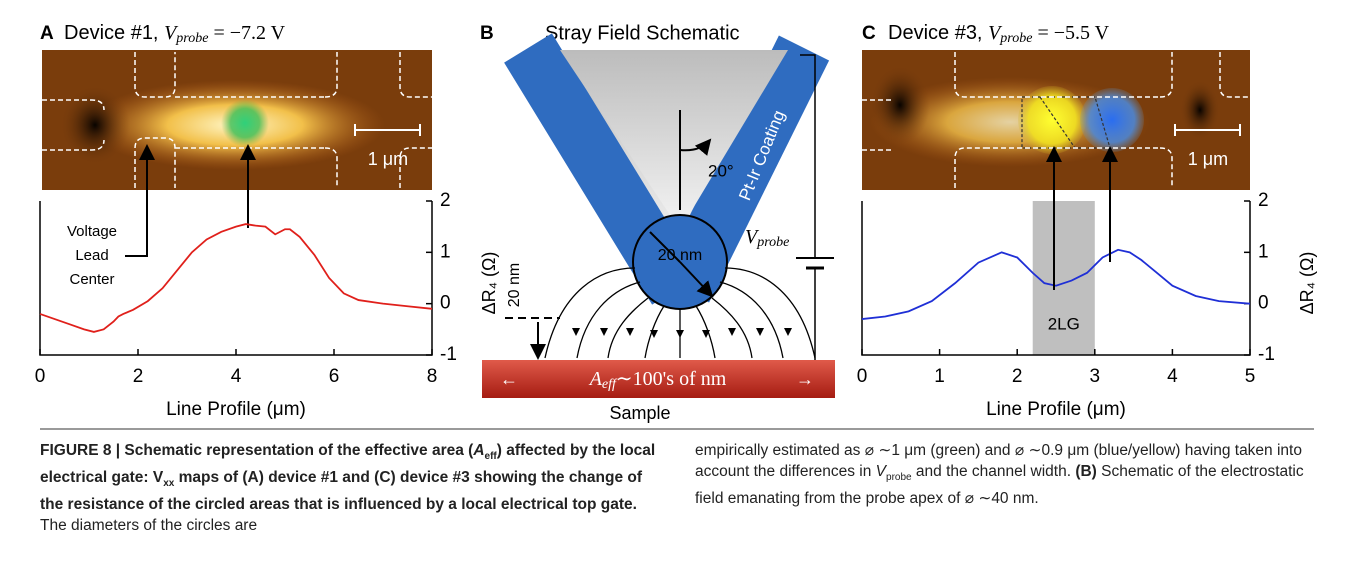 The height and width of the screenshot is (564, 1354). I want to click on area-label: Aeff∼100's of nm, so click(657, 380).